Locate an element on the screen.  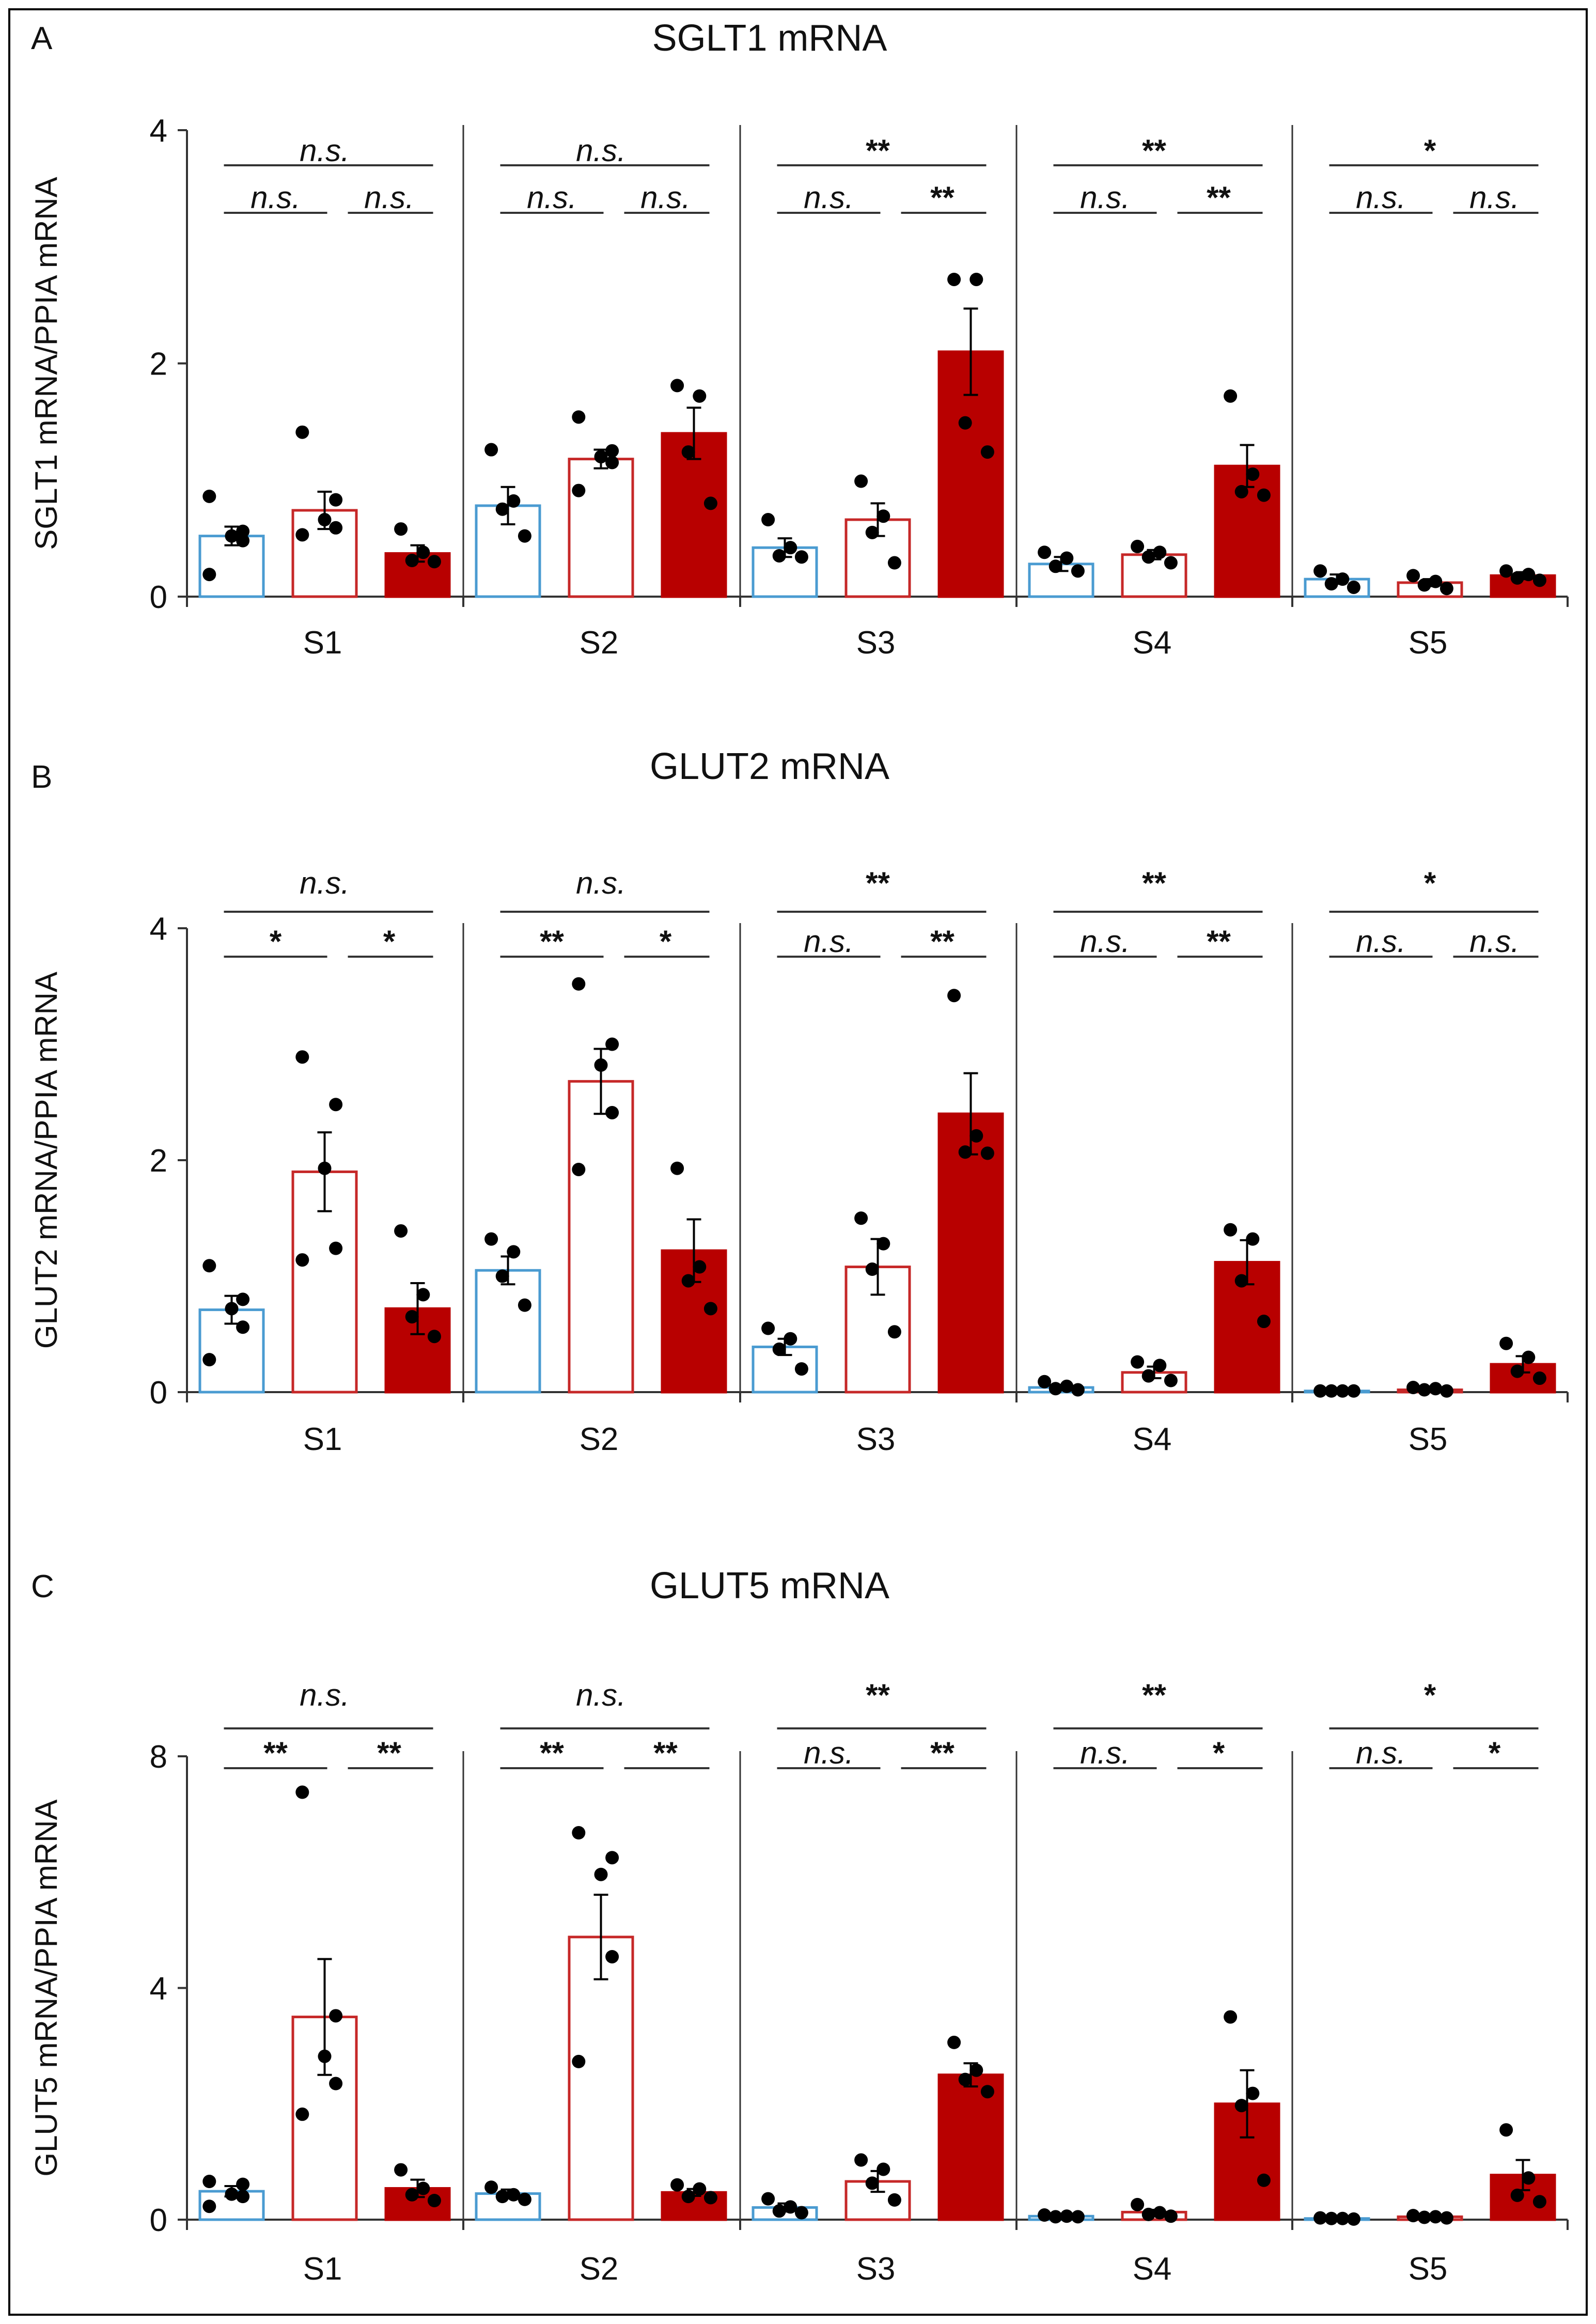
group-s3: S3 ** n.s. ** is located at coordinates (878, 1983).